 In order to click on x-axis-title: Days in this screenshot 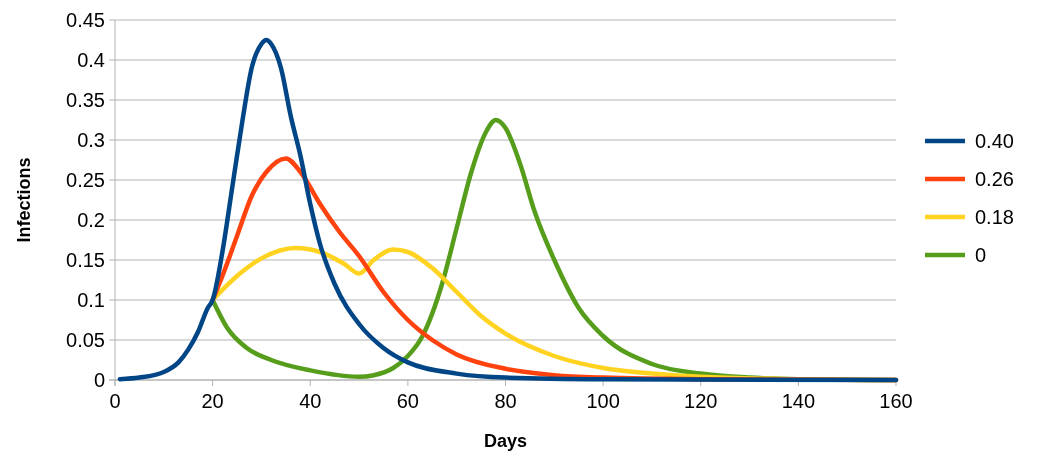, I will do `click(505, 441)`.